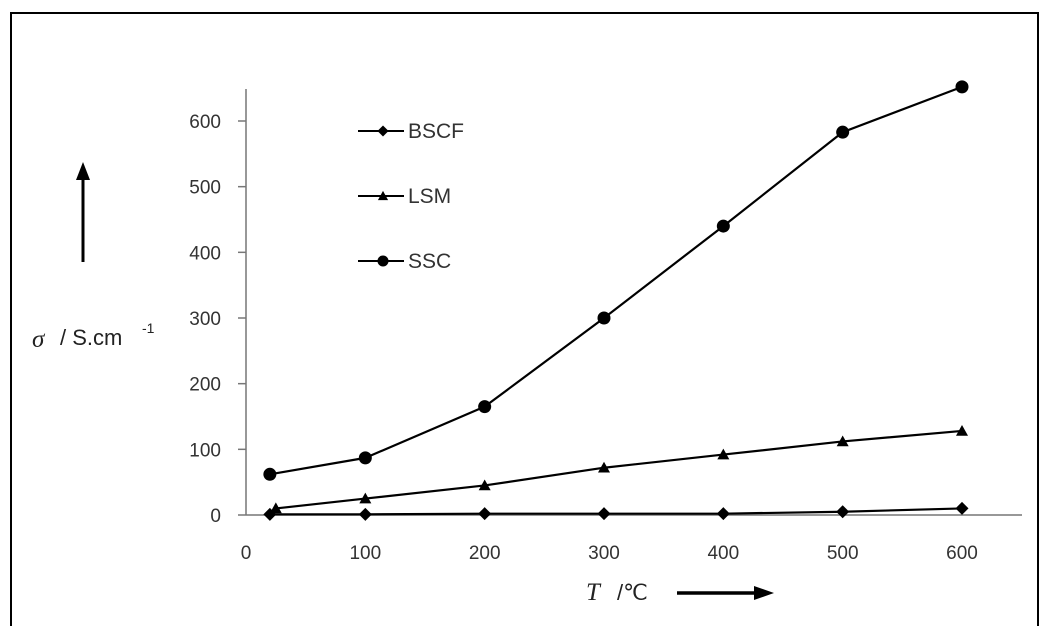 This screenshot has height=626, width=1042. Describe the element at coordinates (205, 253) in the screenshot. I see `y-tick-label: 400` at that location.